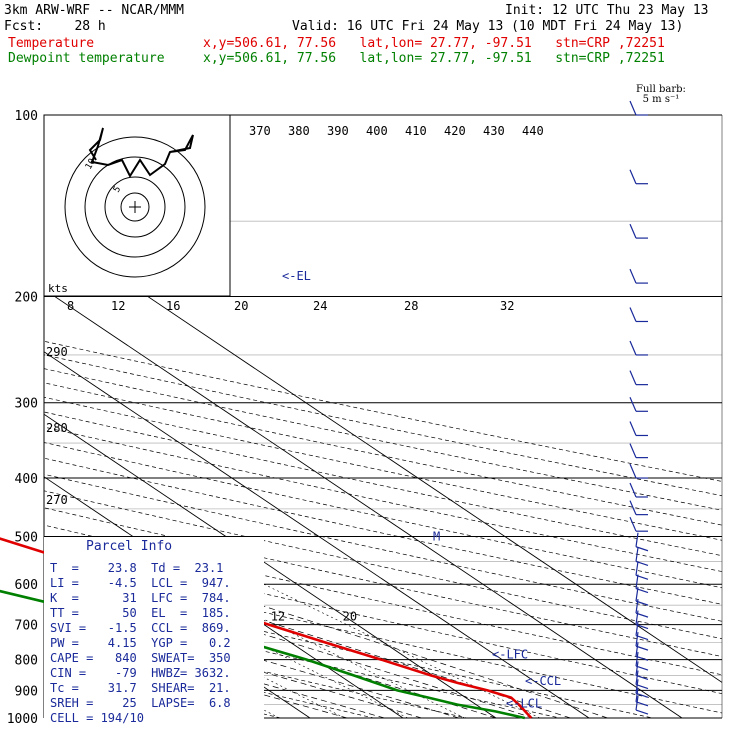 The image size is (740, 740). Describe the element at coordinates (141, 153) in the screenshot. I see `hodograph-trace` at that location.